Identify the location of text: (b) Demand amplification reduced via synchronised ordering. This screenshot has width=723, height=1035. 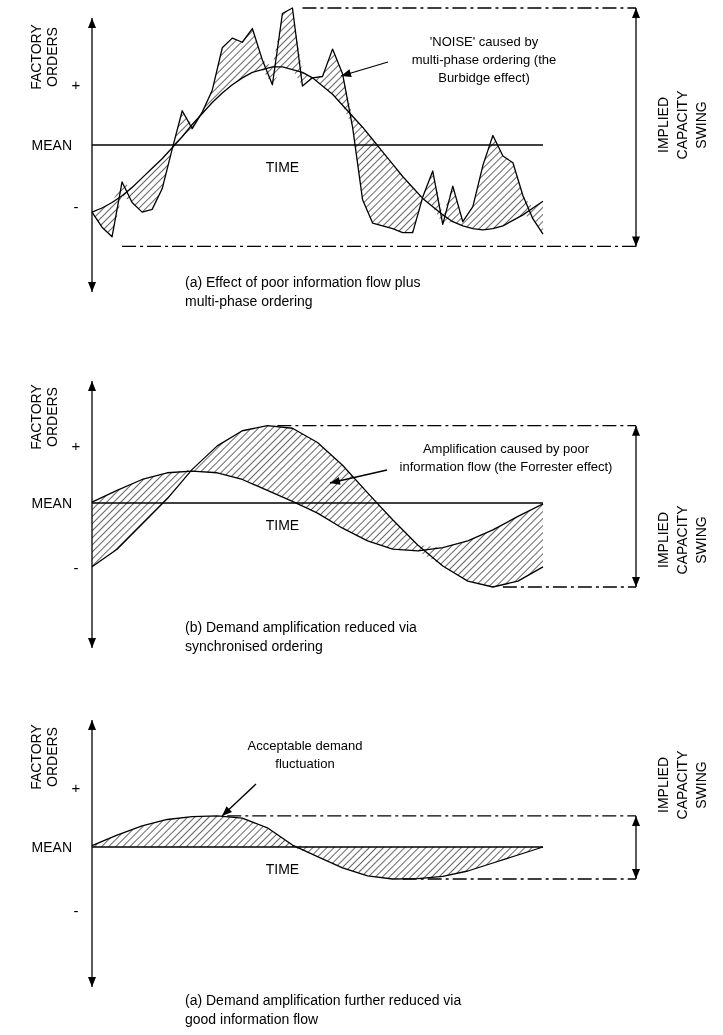
(301, 636).